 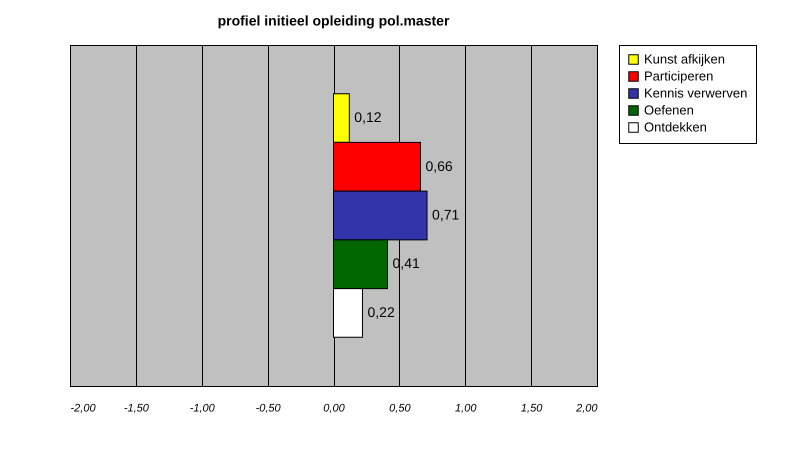 What do you see at coordinates (586, 408) in the screenshot?
I see `x-tick-label: 2,00` at bounding box center [586, 408].